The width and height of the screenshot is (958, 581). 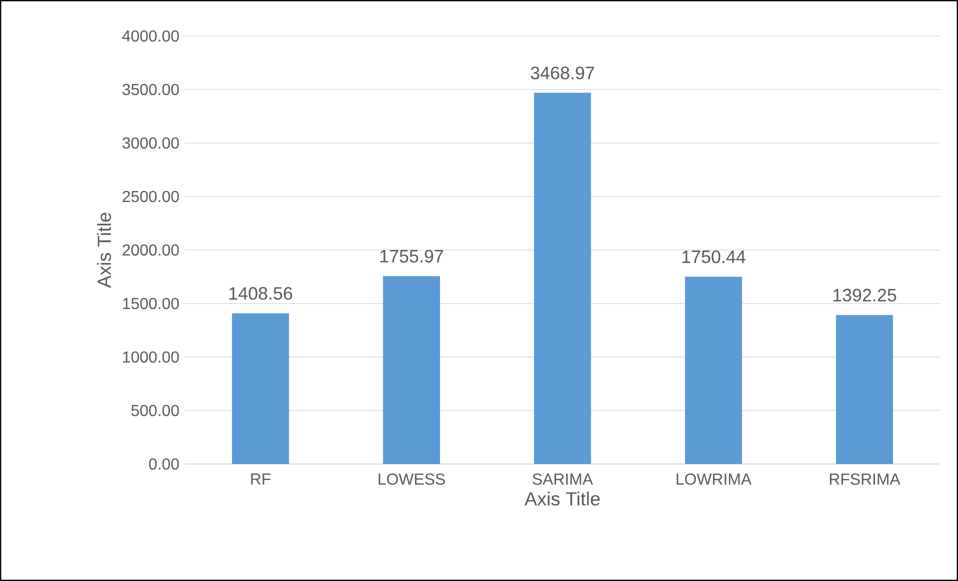 What do you see at coordinates (260, 479) in the screenshot?
I see `x-tick-label: RF` at bounding box center [260, 479].